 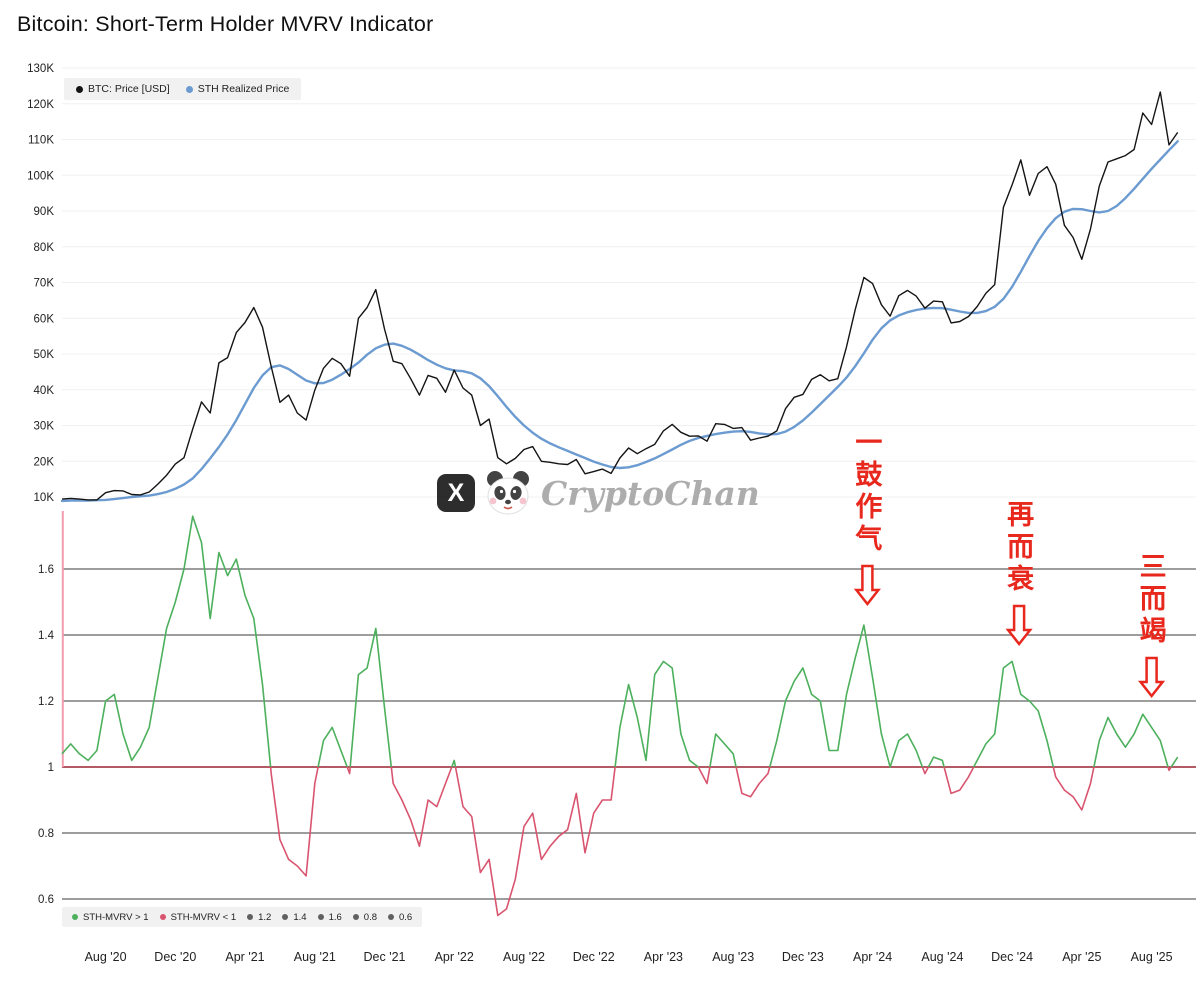 I want to click on legend-item: 0.6, so click(x=400, y=917).